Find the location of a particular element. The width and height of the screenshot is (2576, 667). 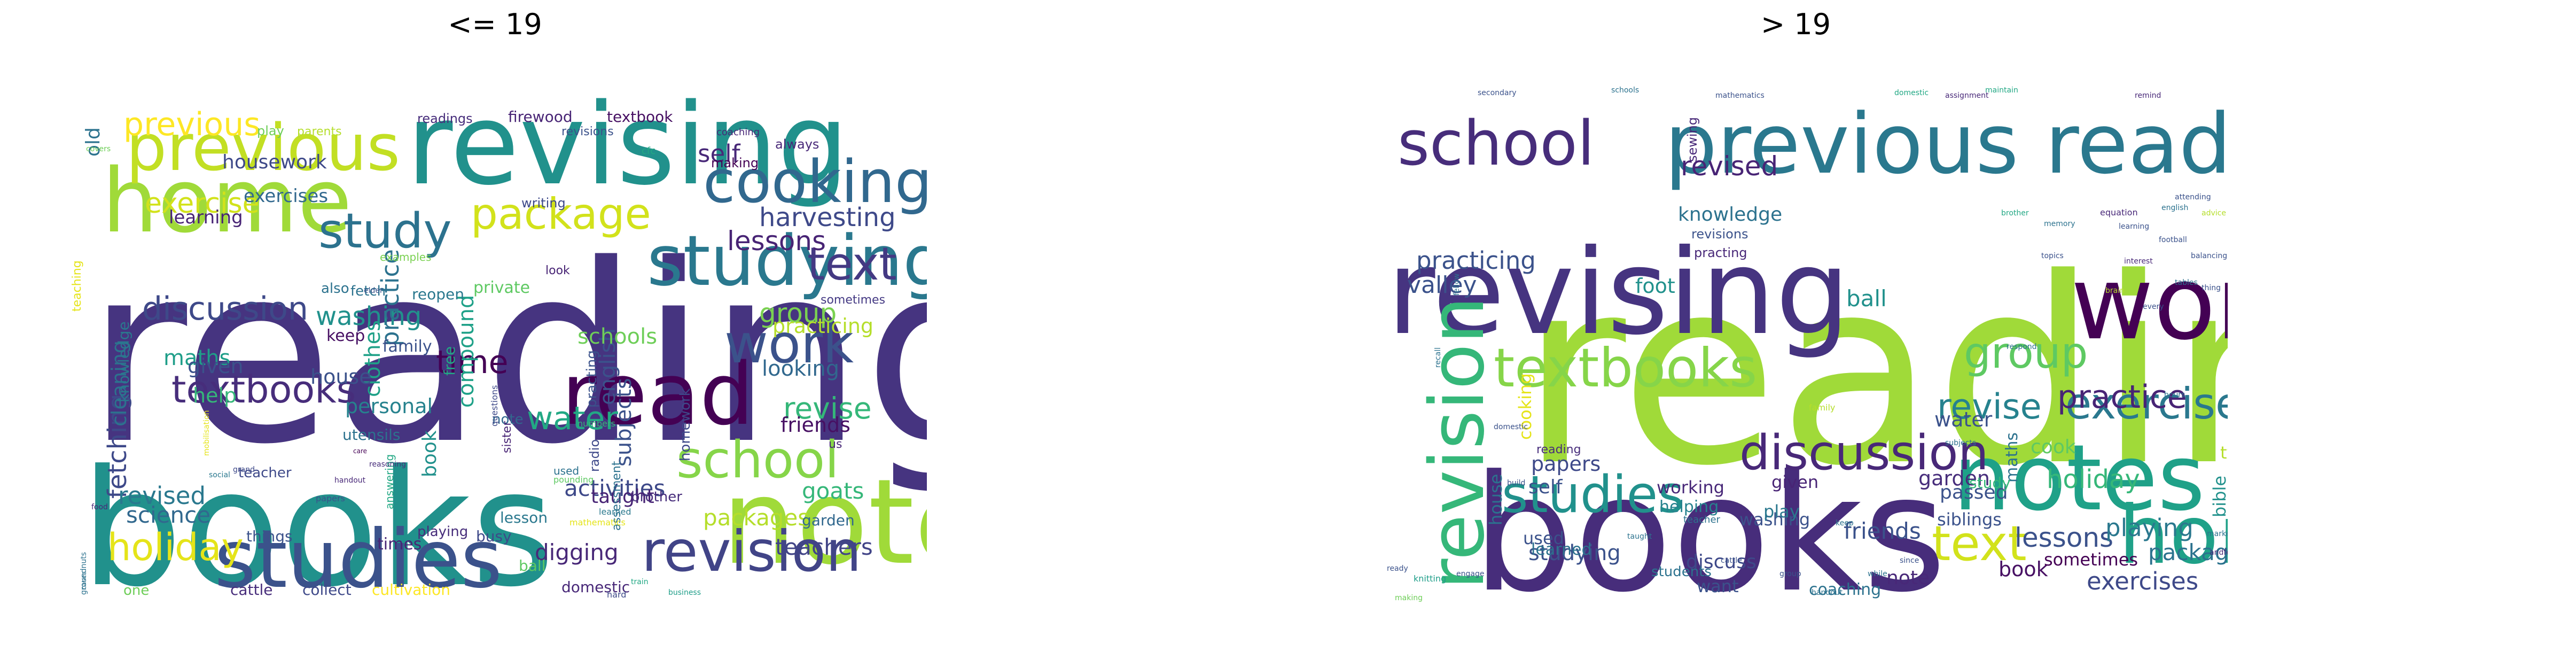

word-group: group is located at coordinates (798, 313).